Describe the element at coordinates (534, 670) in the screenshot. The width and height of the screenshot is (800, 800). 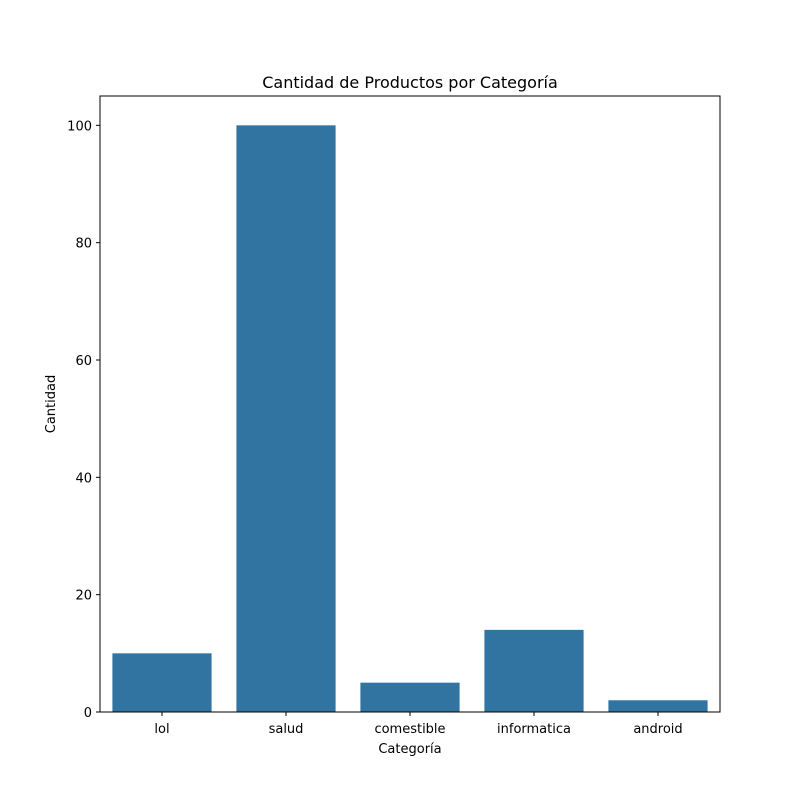
I see `bar-informatica` at that location.